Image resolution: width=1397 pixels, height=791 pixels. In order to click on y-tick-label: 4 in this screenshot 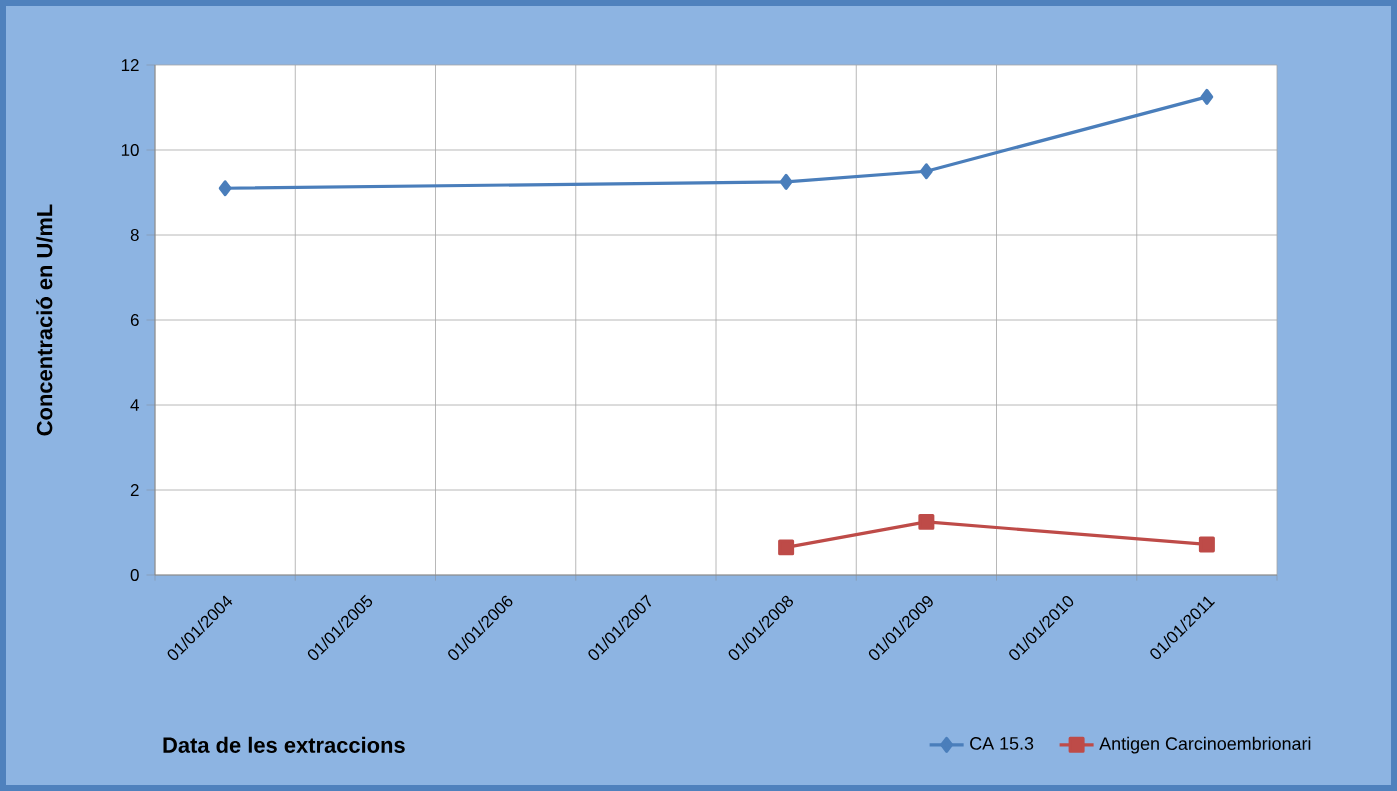, I will do `click(134, 405)`.